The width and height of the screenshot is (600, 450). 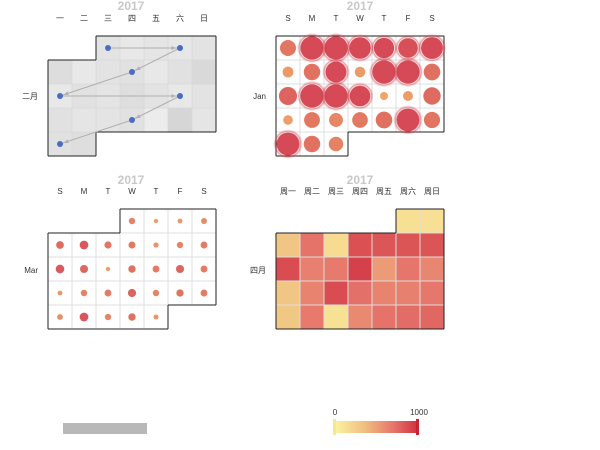 I want to click on data-zoom-slider, so click(x=105, y=428).